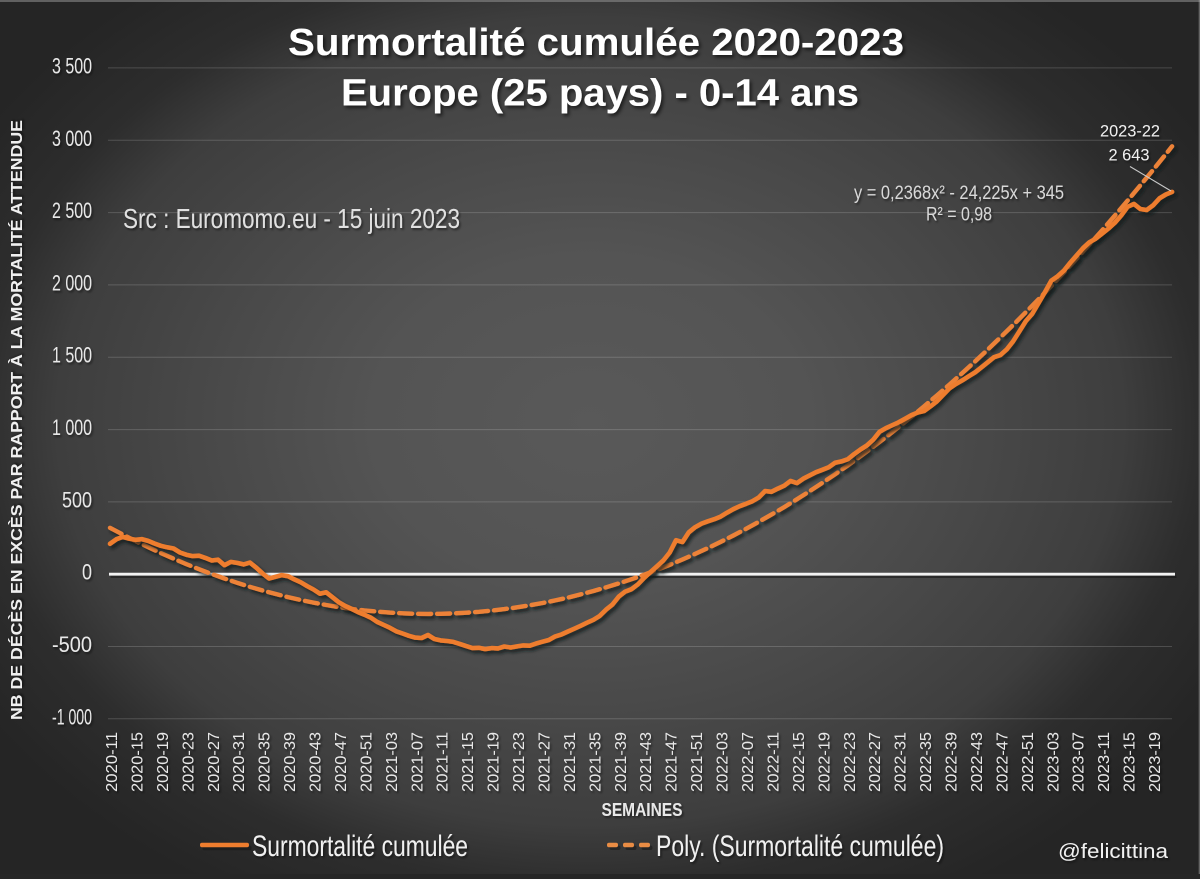  I want to click on svg-text: 2020-35, so click(265, 762).